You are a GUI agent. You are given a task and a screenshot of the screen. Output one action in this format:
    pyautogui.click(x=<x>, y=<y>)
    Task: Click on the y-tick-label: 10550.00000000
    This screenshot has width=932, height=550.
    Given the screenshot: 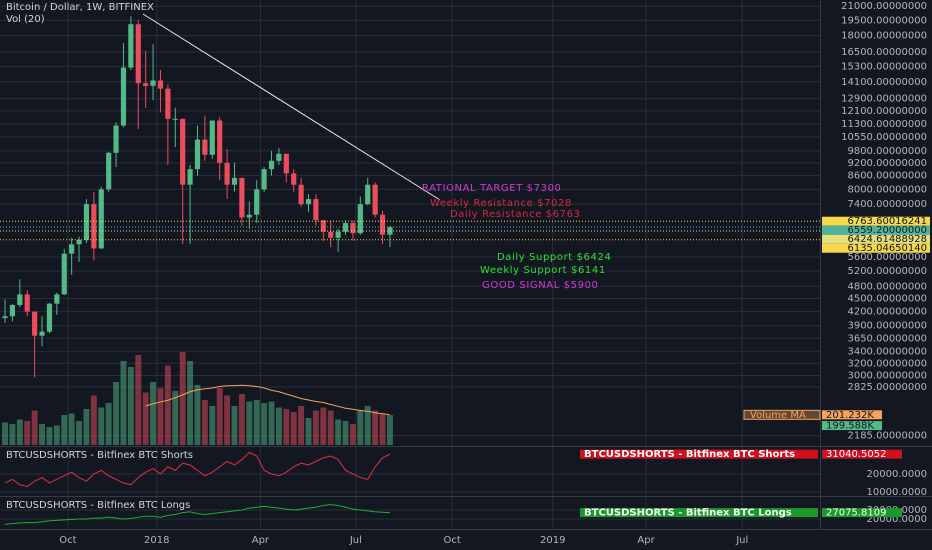 What is the action you would take?
    pyautogui.click(x=884, y=137)
    